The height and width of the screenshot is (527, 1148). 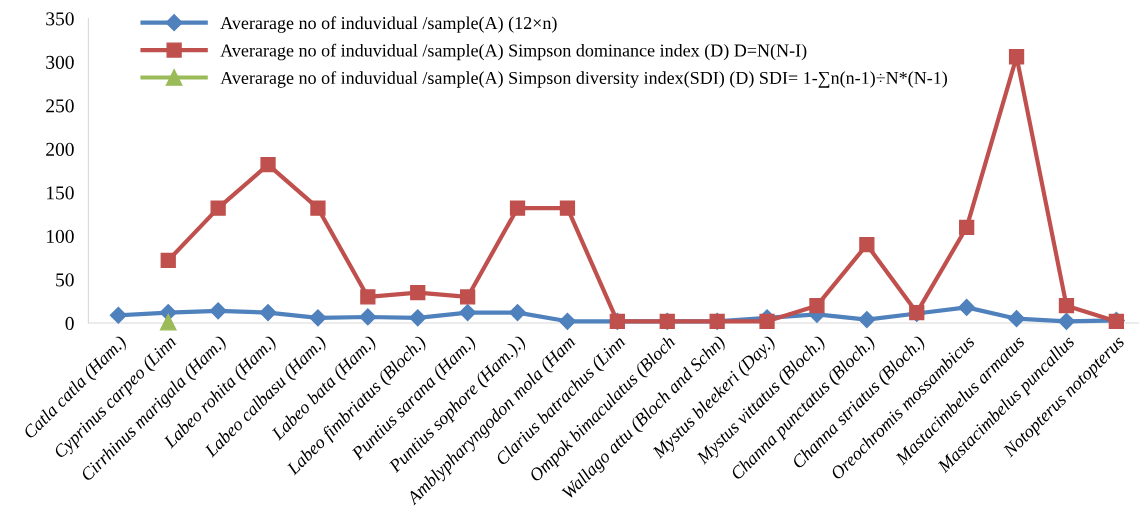 What do you see at coordinates (583, 79) in the screenshot?
I see `legend-label: Averarage no of induvidual /sample(A) Simpson diversity index(SDI) (D) SDI= 1-∑n(n-1)÷N*(N-1)` at bounding box center [583, 79].